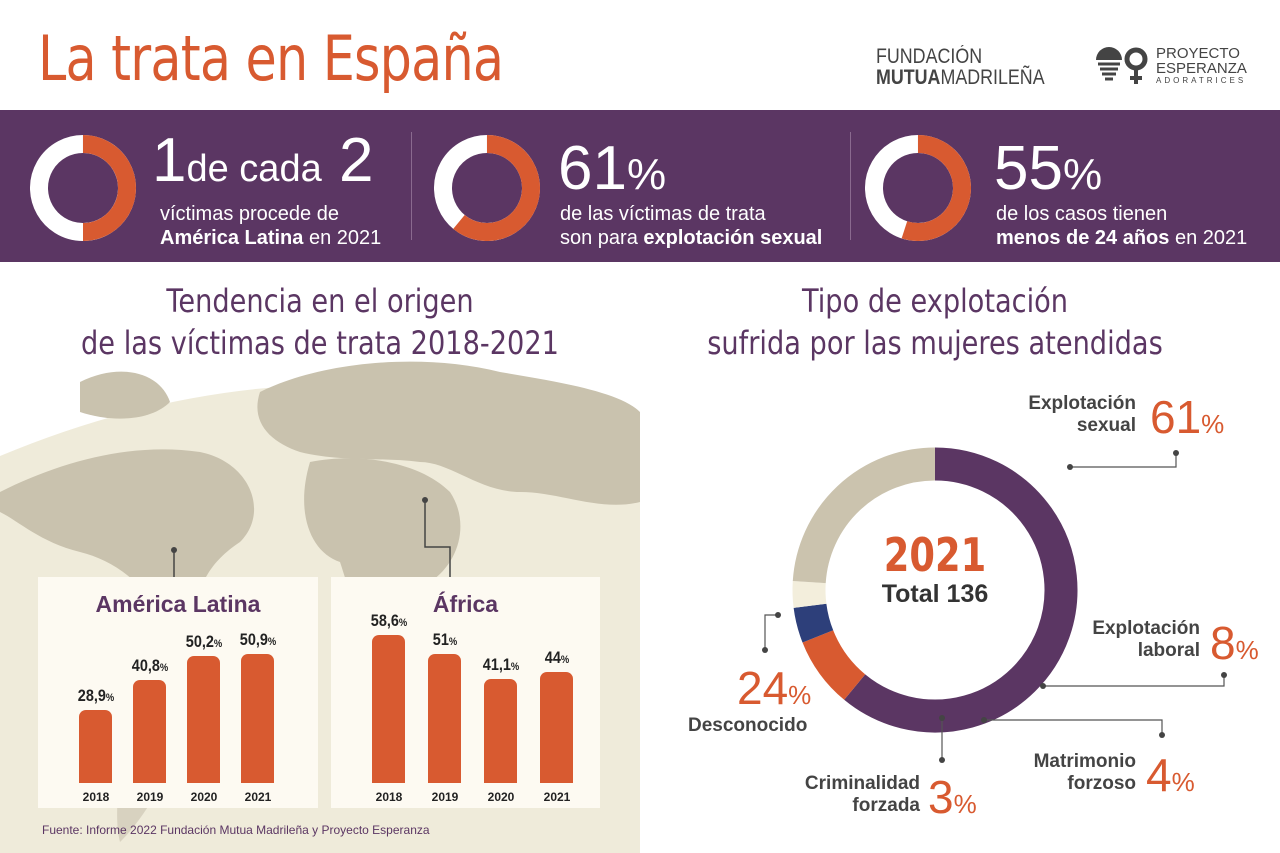 Image resolution: width=1280 pixels, height=853 pixels. I want to click on title-line: de las víctimas de trata 2018-2021, so click(320, 343).